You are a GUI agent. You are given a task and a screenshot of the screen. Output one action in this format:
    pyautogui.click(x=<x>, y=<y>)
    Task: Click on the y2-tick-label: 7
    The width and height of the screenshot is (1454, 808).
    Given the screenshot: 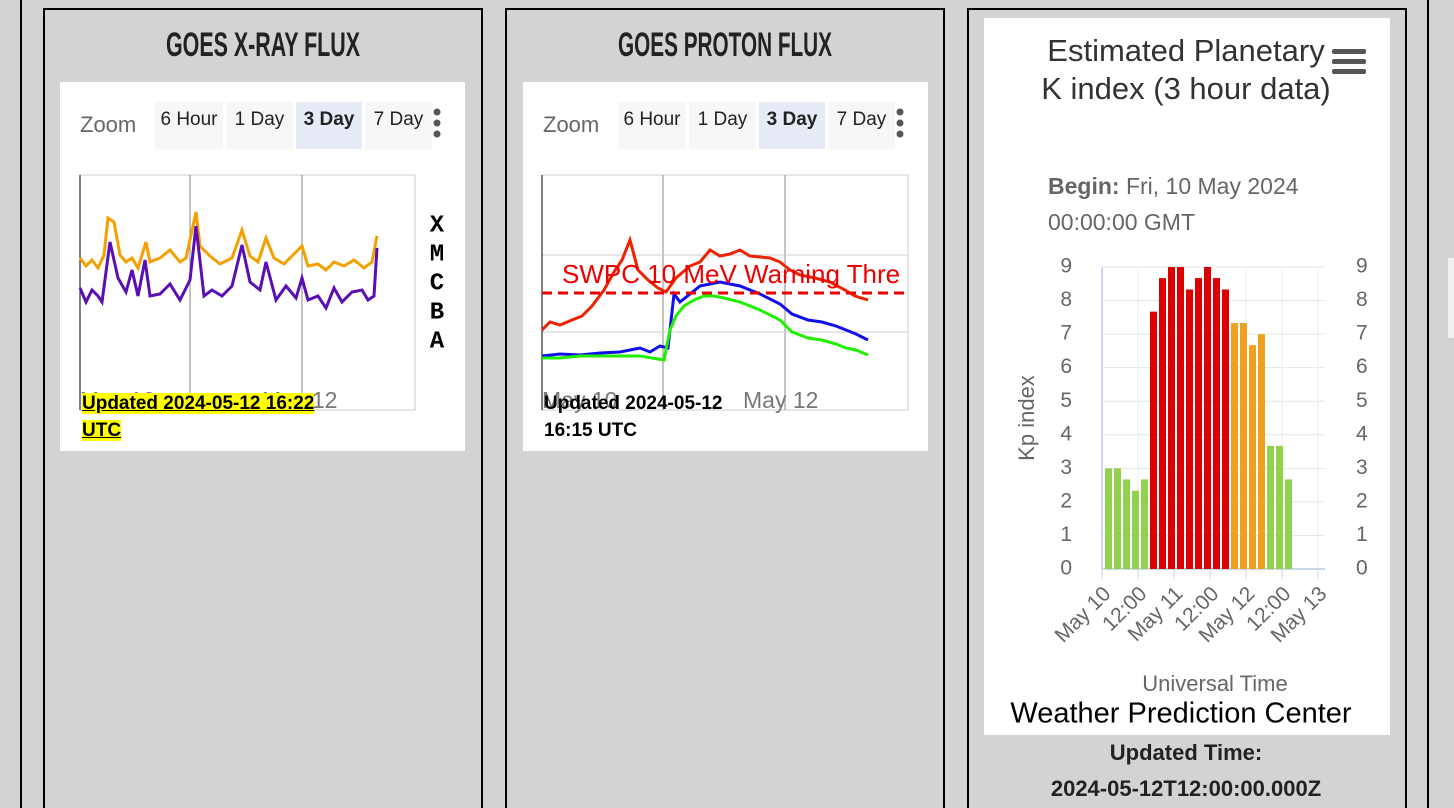 What is the action you would take?
    pyautogui.click(x=1362, y=333)
    